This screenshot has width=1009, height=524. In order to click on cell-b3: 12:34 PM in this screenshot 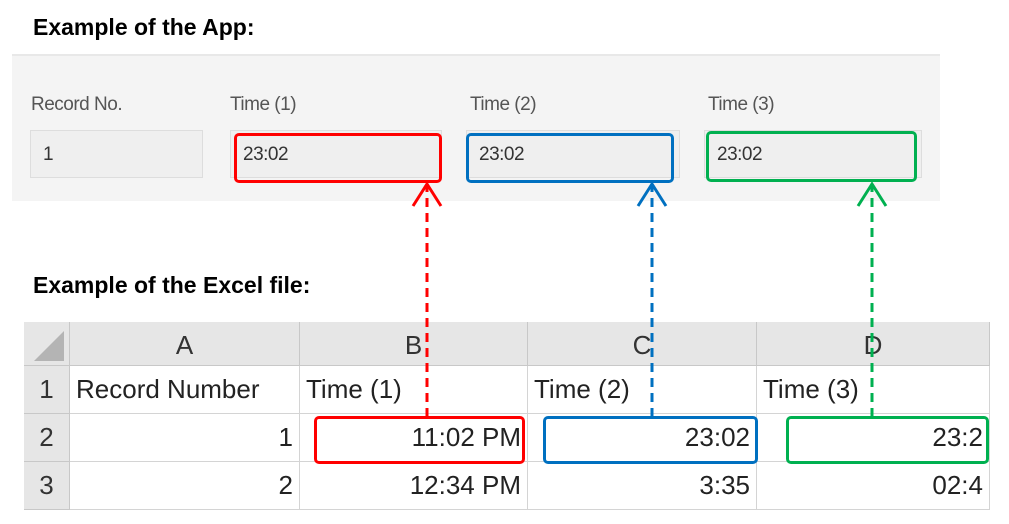, I will do `click(414, 486)`.